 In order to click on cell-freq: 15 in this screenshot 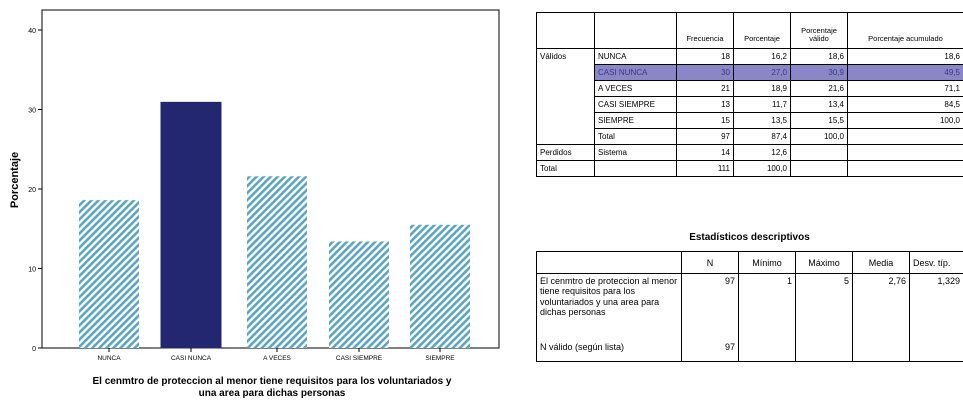, I will do `click(705, 120)`.